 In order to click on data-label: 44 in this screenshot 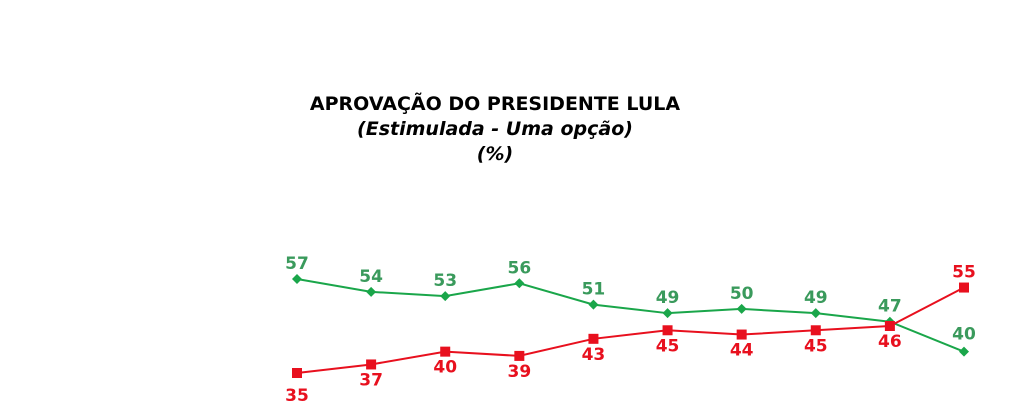, I will do `click(742, 351)`.